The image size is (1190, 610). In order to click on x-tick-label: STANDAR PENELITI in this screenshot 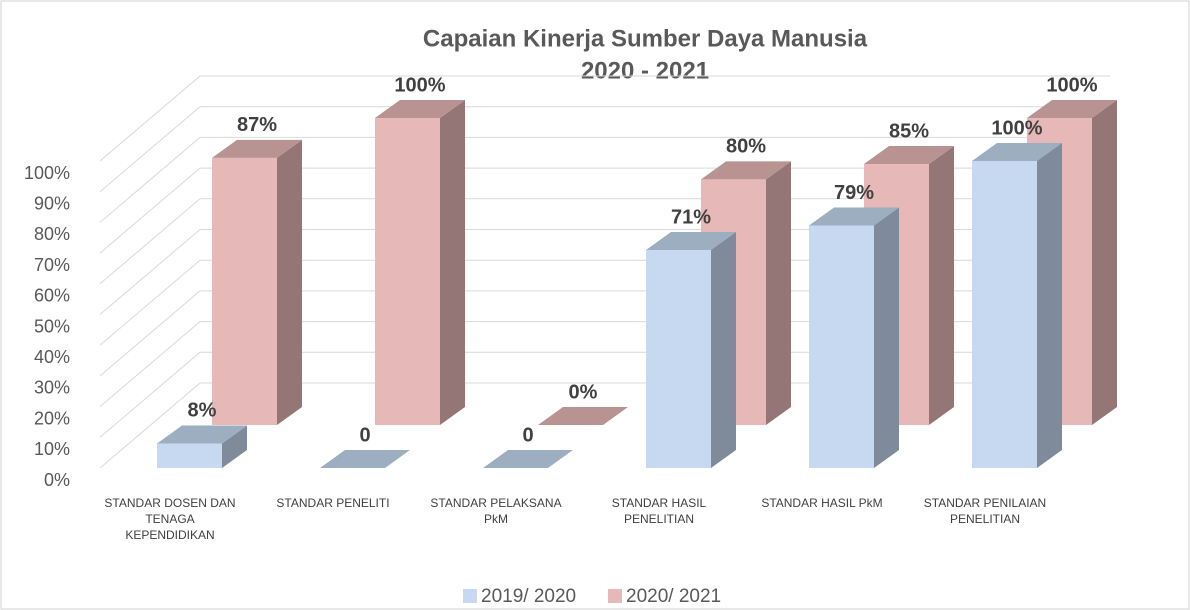, I will do `click(333, 503)`.